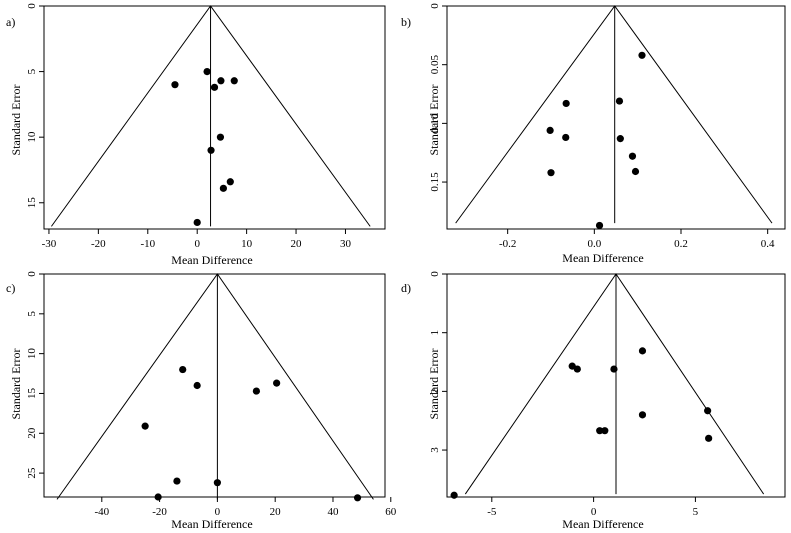 Image resolution: width=791 pixels, height=533 pixels. Describe the element at coordinates (147, 244) in the screenshot. I see `x-tick-label: -10` at that location.